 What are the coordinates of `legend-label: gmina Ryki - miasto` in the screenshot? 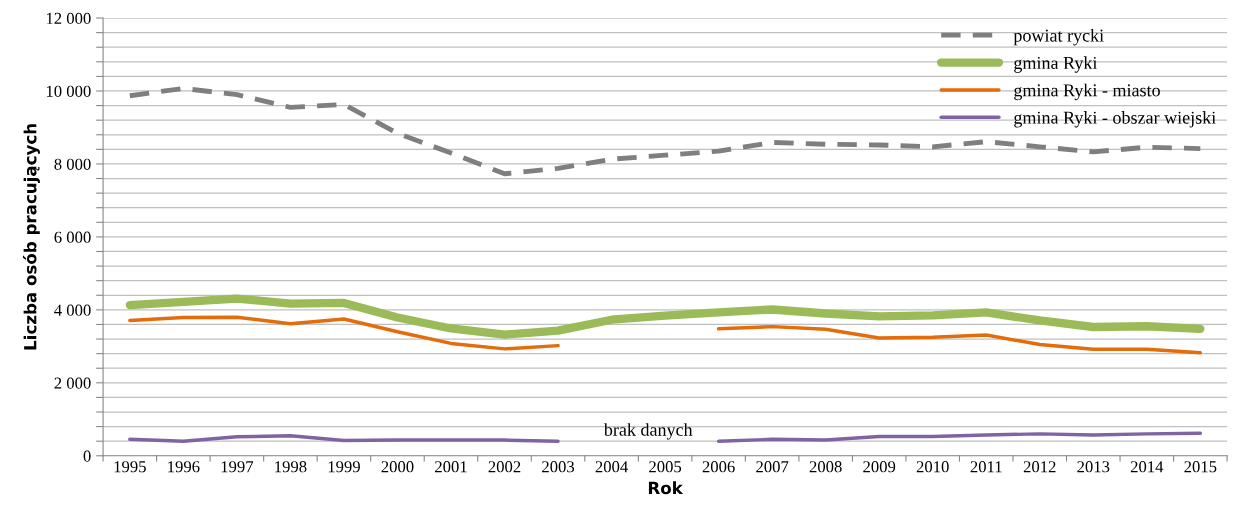 It's located at (1087, 92).